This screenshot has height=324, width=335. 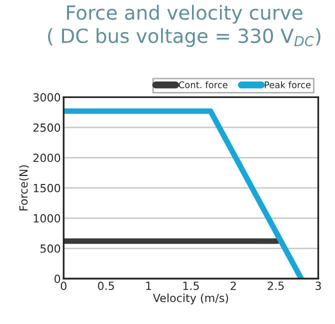 What do you see at coordinates (24, 187) in the screenshot?
I see `y-axis-title: Force(N)` at bounding box center [24, 187].